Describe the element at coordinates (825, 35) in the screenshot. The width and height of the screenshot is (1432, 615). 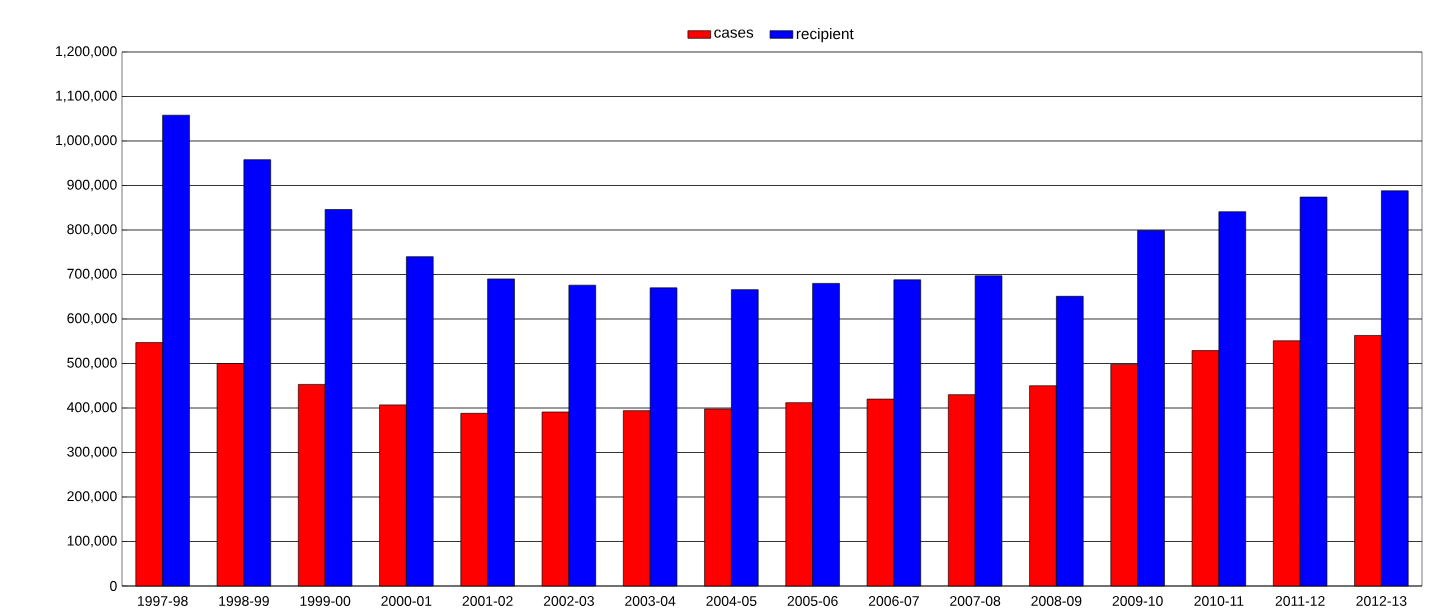
I see `legend-label: recipient` at that location.